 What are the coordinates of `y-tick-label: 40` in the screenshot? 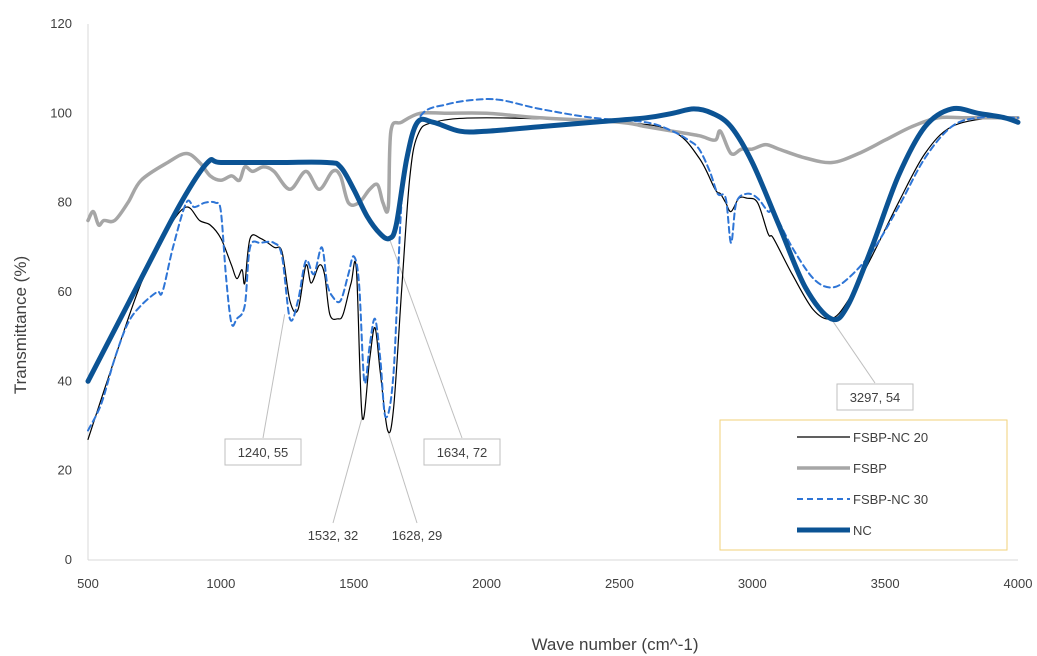 It's located at (65, 380).